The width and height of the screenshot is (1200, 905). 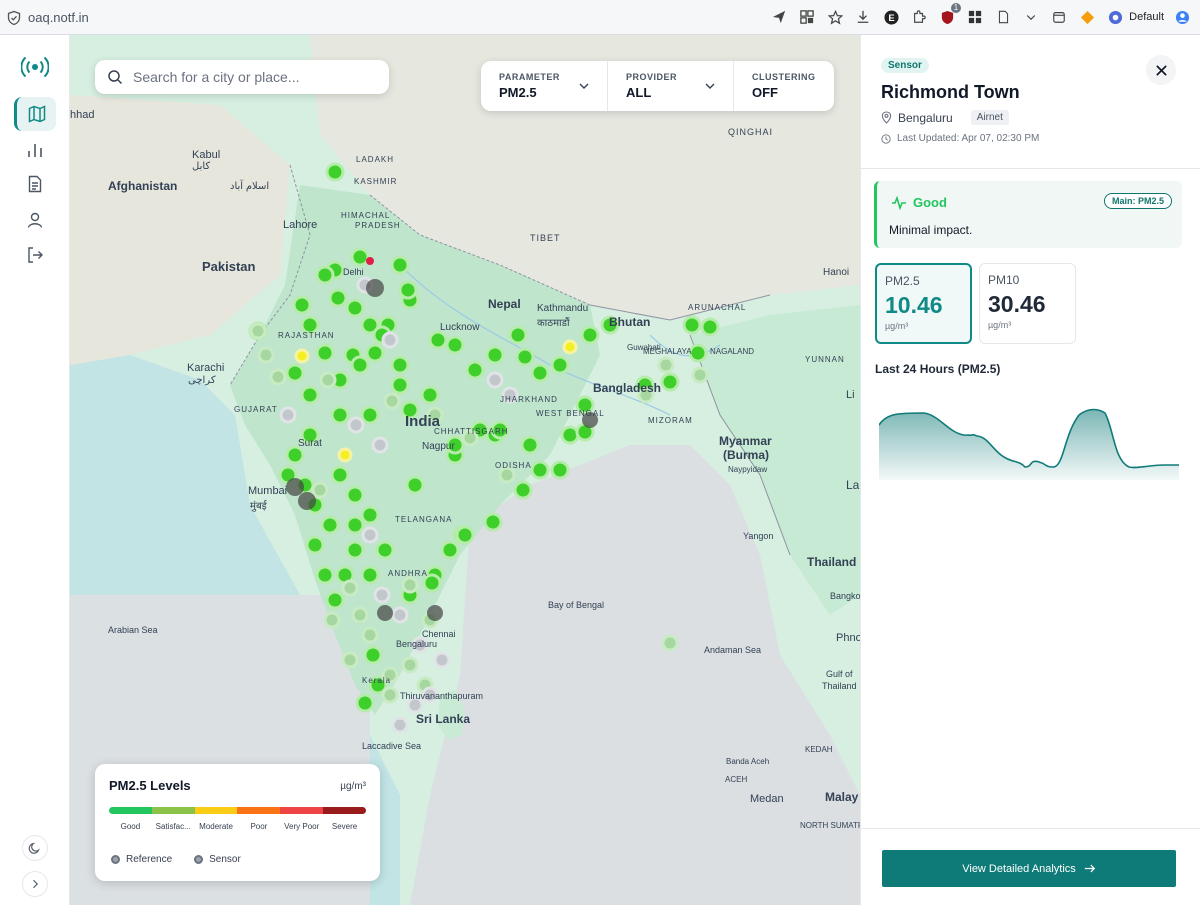 I want to click on map-label: WEST BENGAL, so click(x=570, y=413).